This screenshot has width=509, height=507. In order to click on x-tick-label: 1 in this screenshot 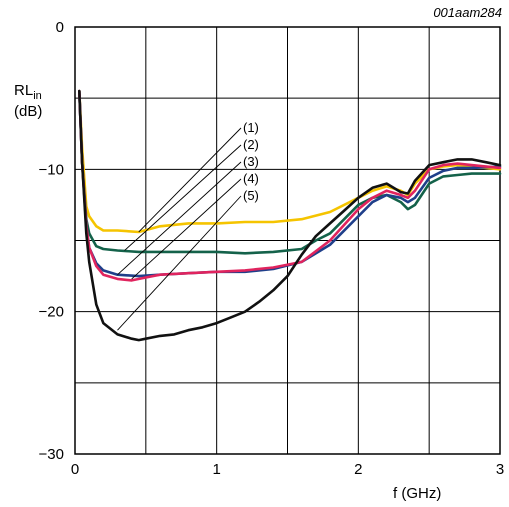, I will do `click(216, 469)`.